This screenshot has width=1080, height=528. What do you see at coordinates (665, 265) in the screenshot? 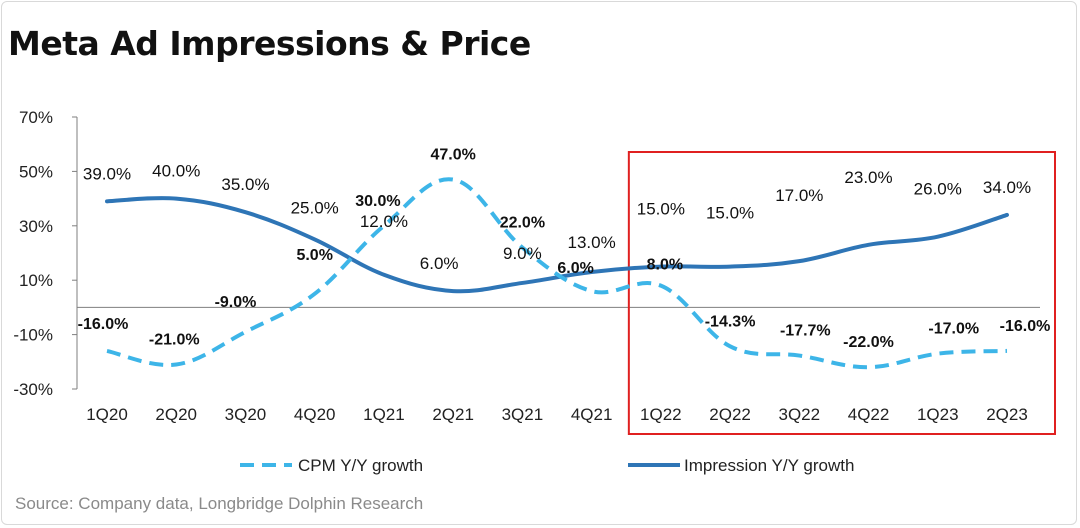
I see `cpm-data-label: 8.0%` at bounding box center [665, 265].